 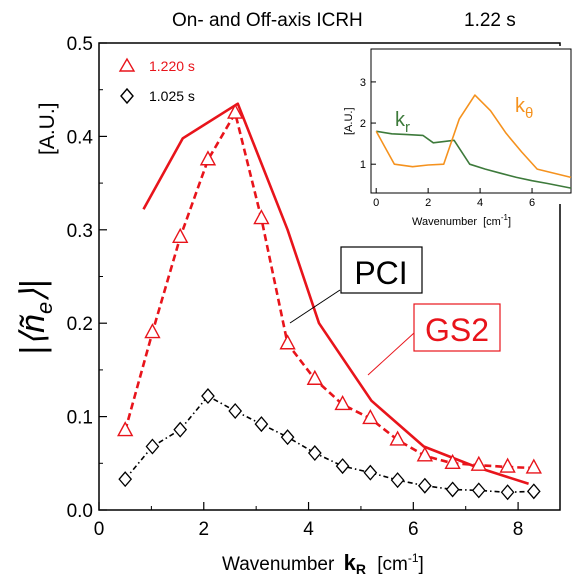 What do you see at coordinates (361, 569) in the screenshot?
I see `x-axis-label-subscript: R` at bounding box center [361, 569].